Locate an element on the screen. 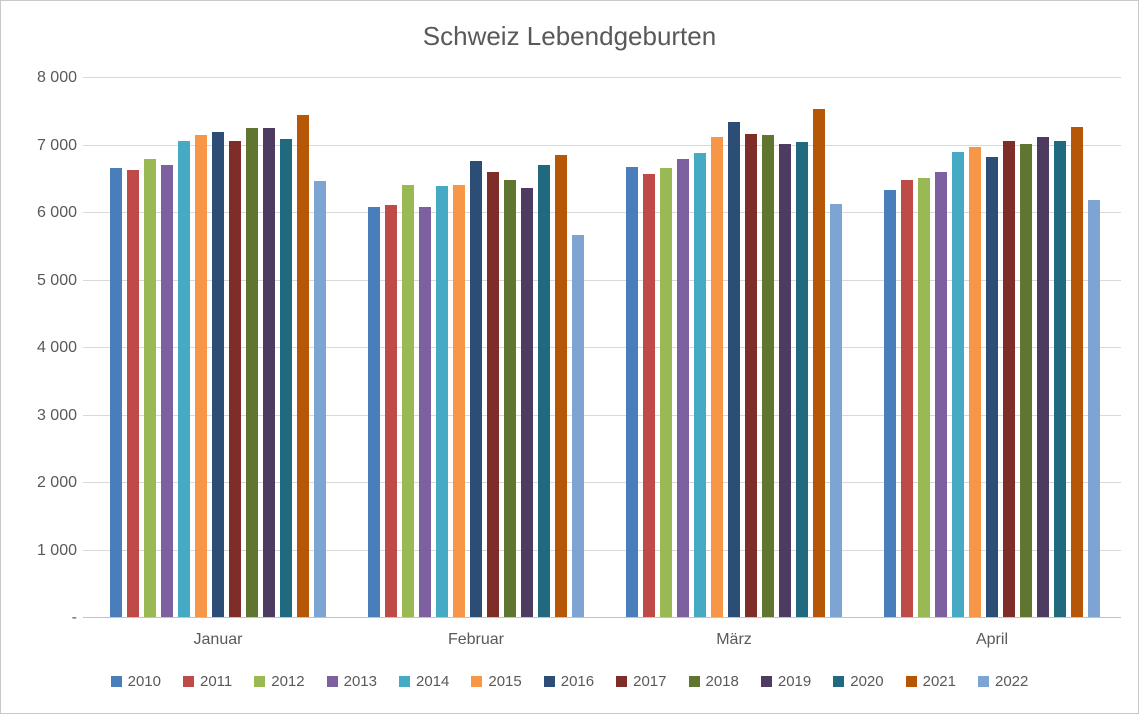 This screenshot has width=1139, height=714. bar-2011-januar is located at coordinates (133, 393).